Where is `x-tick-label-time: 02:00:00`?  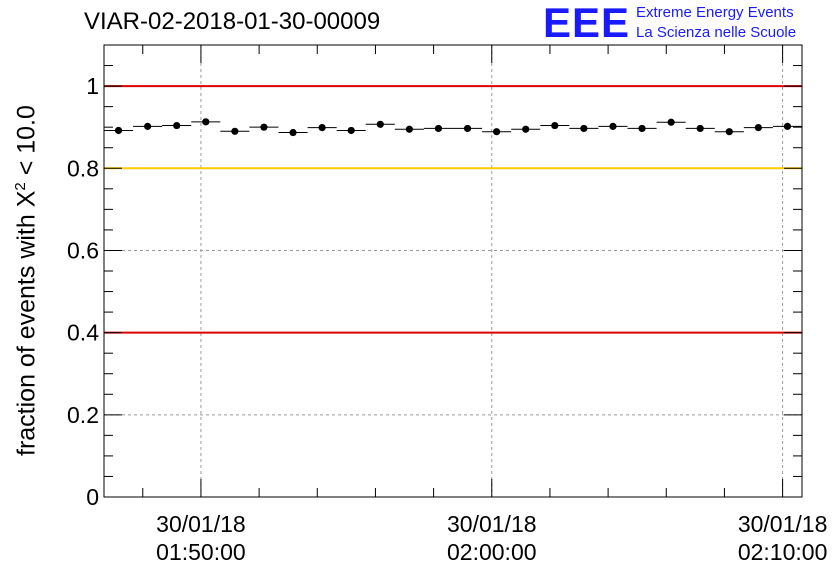 x-tick-label-time: 02:00:00 is located at coordinates (492, 552).